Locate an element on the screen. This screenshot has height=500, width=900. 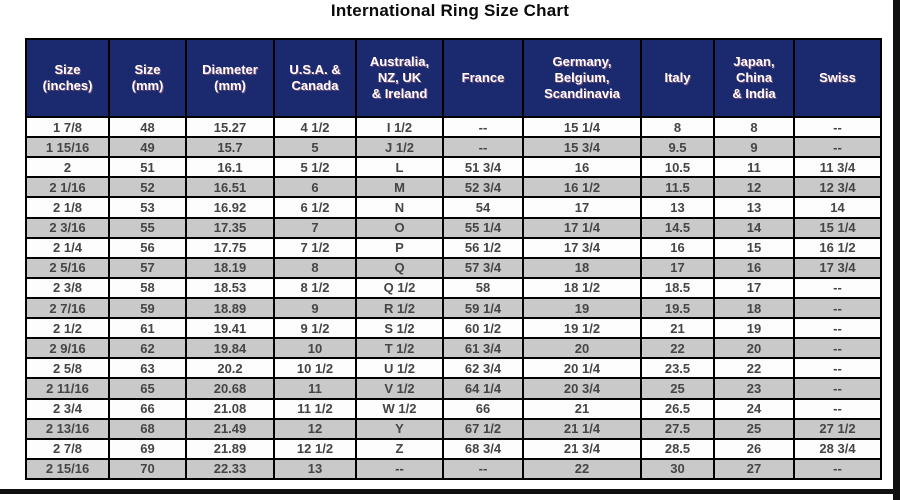
table-cell: J 1/2 is located at coordinates (399, 147).